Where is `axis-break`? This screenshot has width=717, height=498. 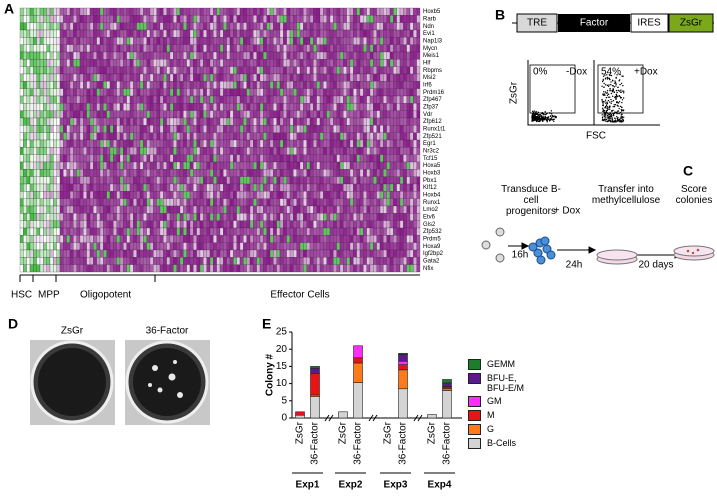
axis-break is located at coordinates (375, 418).